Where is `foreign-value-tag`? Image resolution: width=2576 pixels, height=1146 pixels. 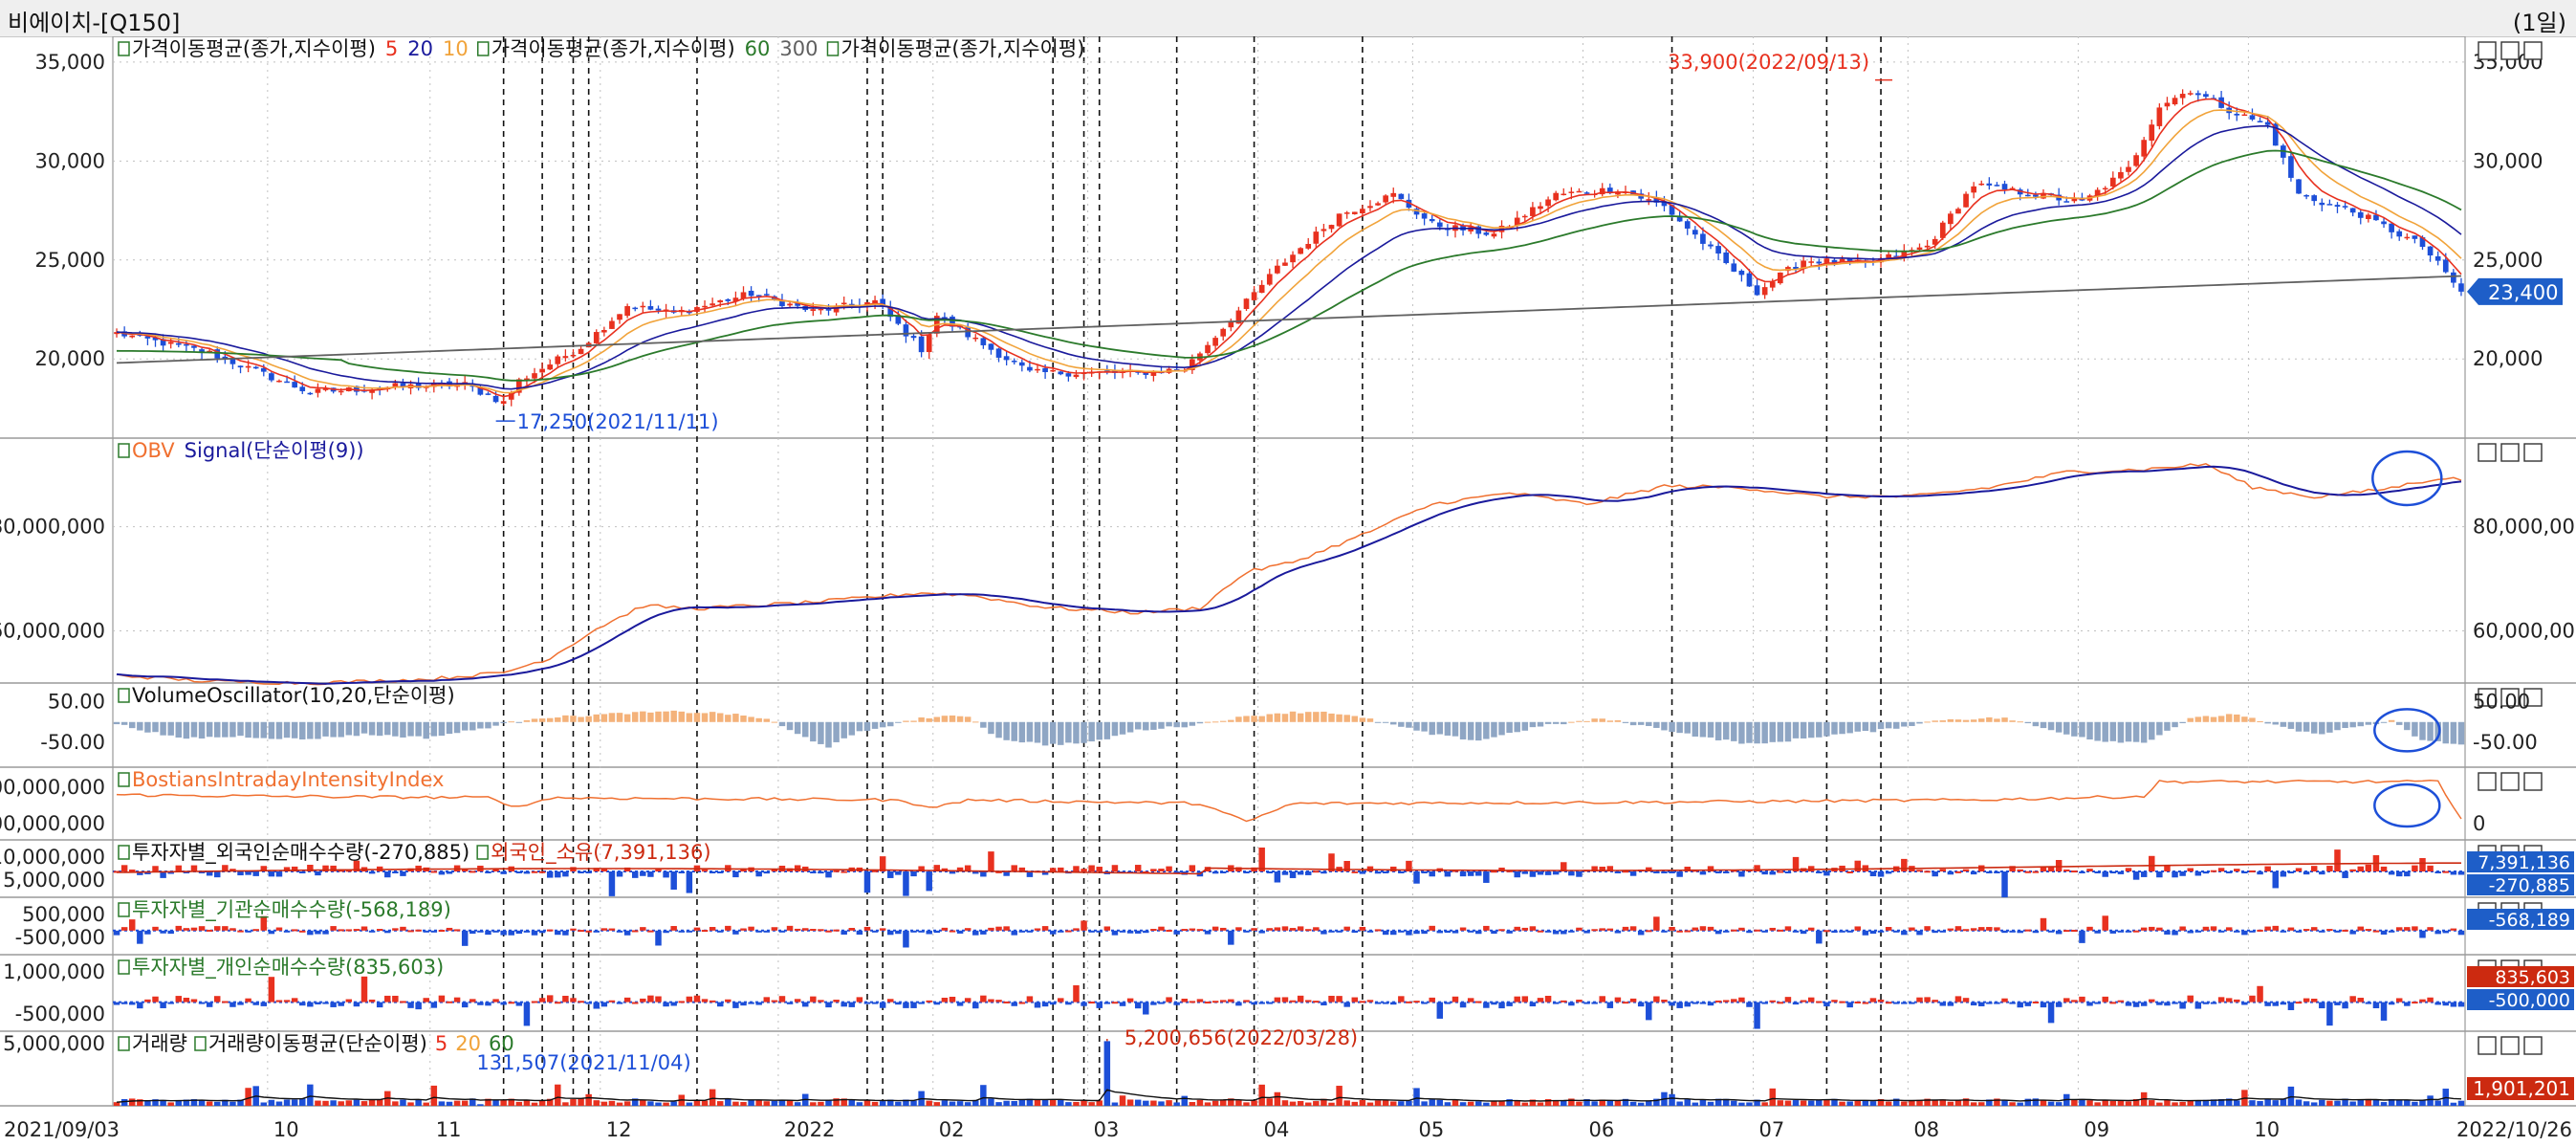 foreign-value-tag is located at coordinates (2520, 884).